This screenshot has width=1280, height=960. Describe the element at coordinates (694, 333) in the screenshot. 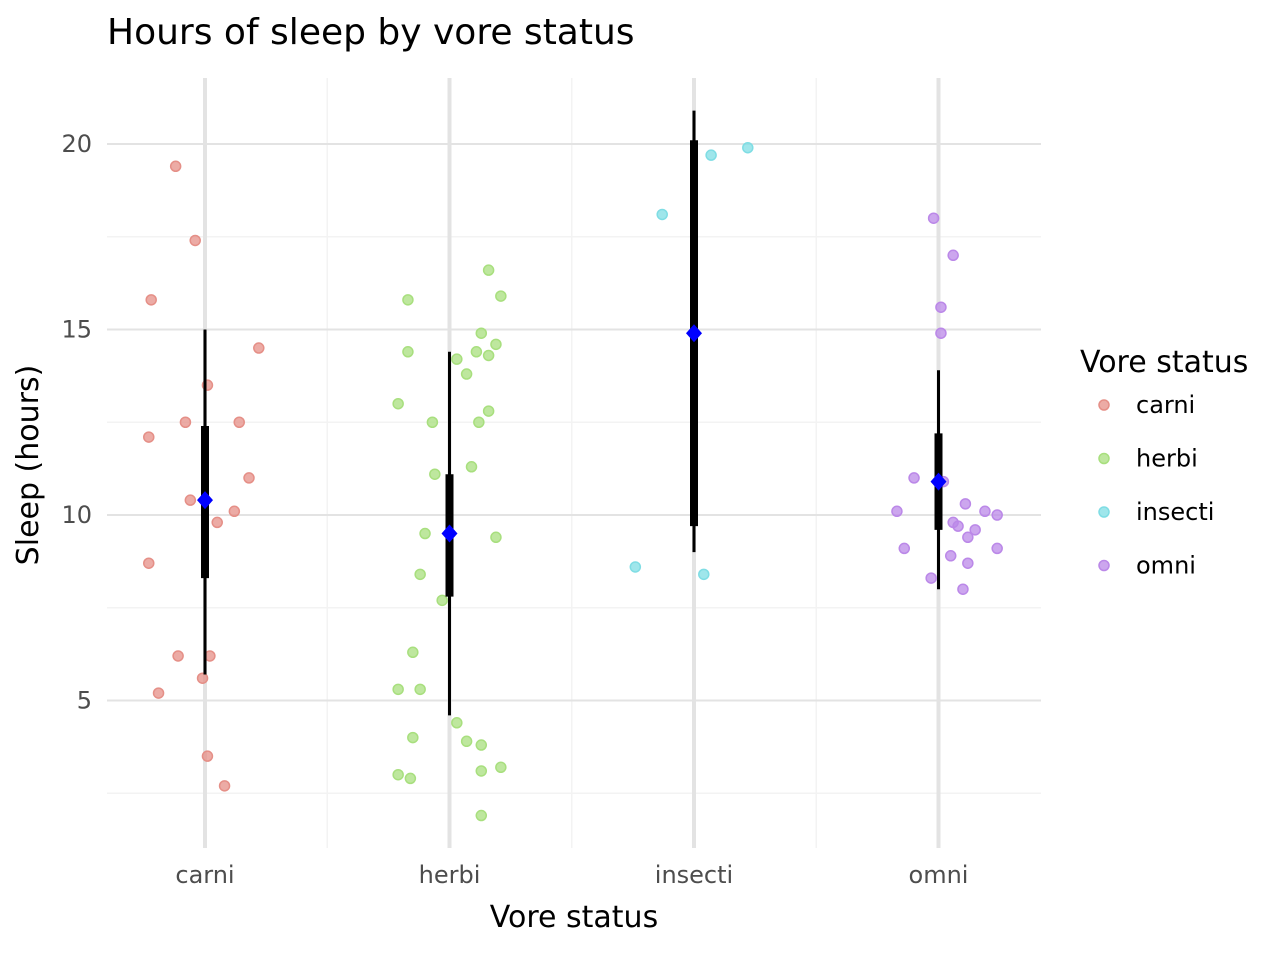

I see `mean-marker-insecti` at that location.